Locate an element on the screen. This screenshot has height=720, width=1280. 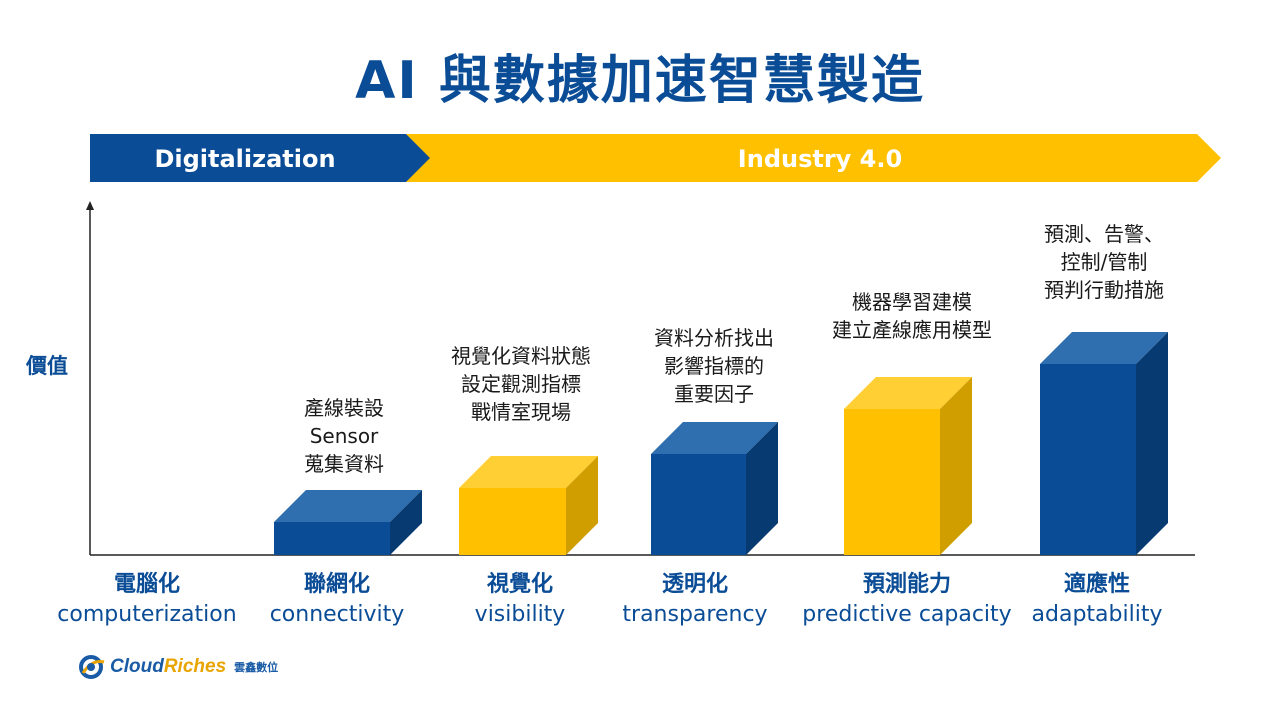
stage-computerization: 電腦化 computerization is located at coordinates (147, 599).